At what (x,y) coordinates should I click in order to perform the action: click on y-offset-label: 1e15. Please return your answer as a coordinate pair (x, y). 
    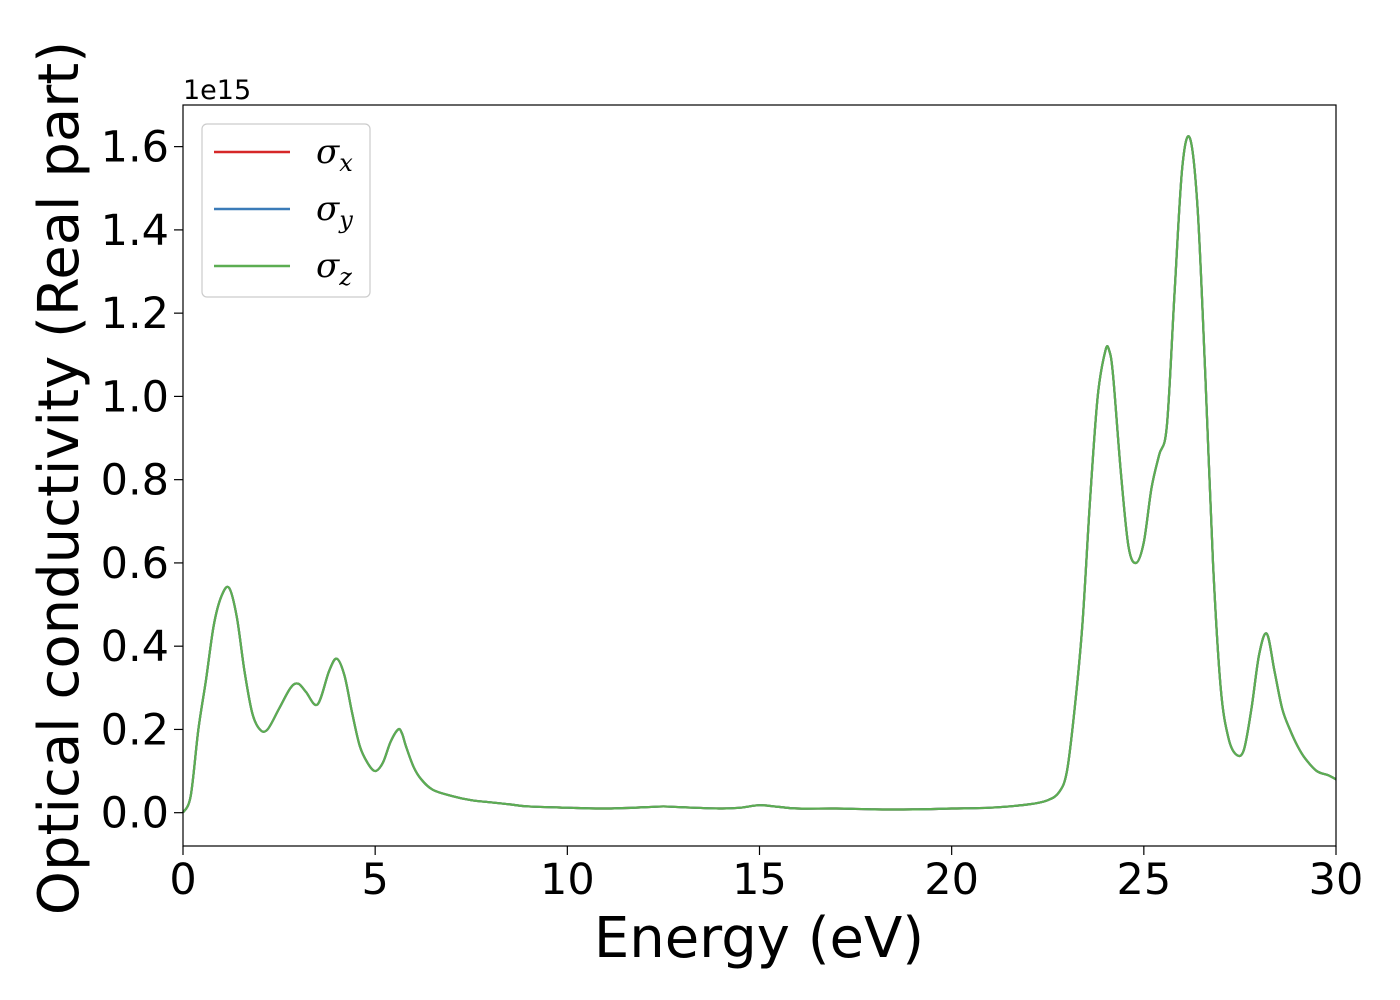
    Looking at the image, I should click on (217, 90).